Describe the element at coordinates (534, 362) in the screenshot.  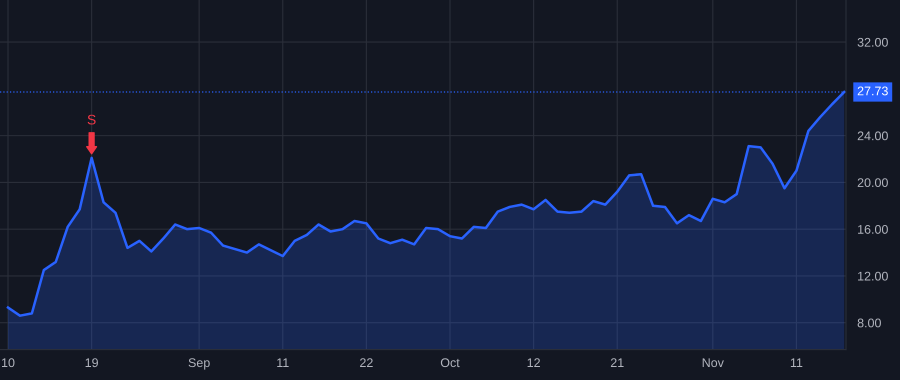
I see `x-tick-label: 12` at that location.